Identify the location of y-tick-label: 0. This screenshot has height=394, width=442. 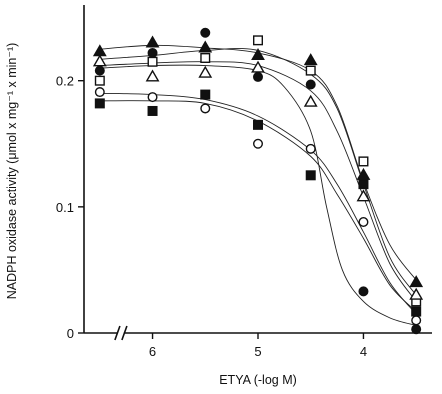
(70, 333).